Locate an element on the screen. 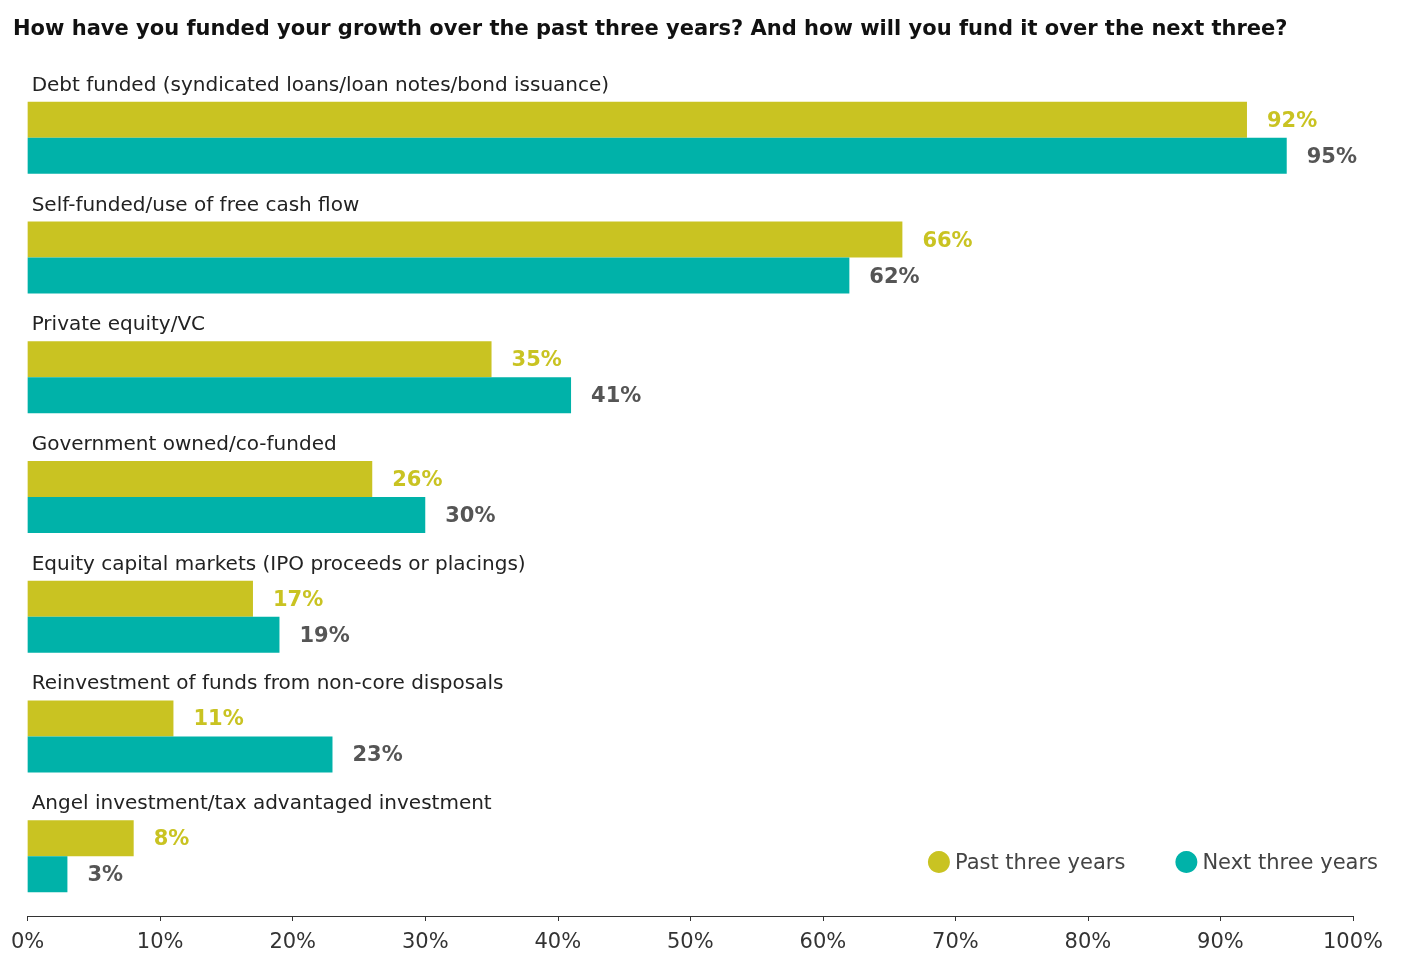 The height and width of the screenshot is (977, 1401). x-tick-label: 100% is located at coordinates (1353, 940).